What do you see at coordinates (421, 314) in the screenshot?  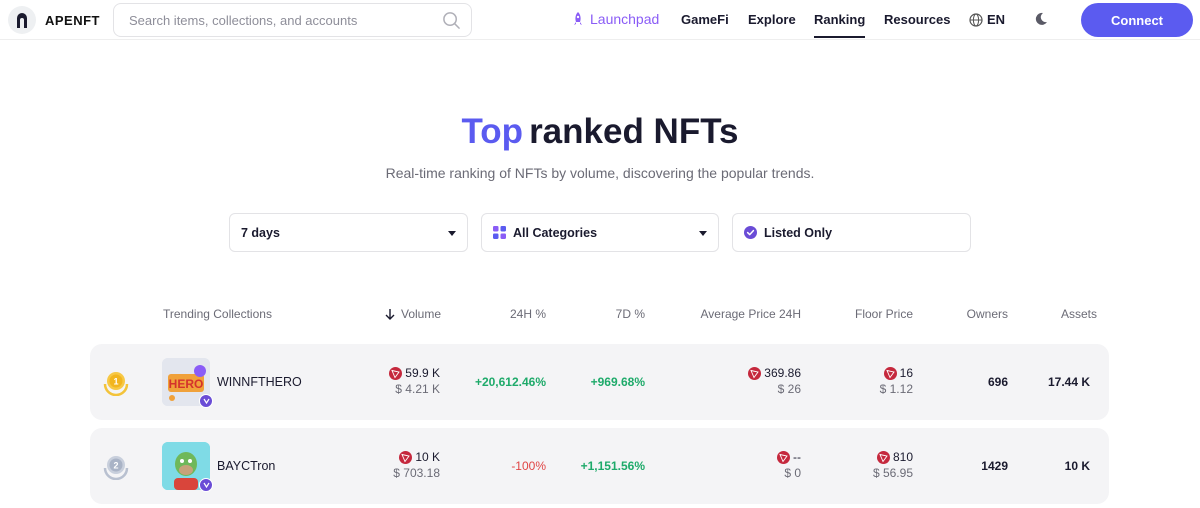 I see `header-volume-label: Volume` at bounding box center [421, 314].